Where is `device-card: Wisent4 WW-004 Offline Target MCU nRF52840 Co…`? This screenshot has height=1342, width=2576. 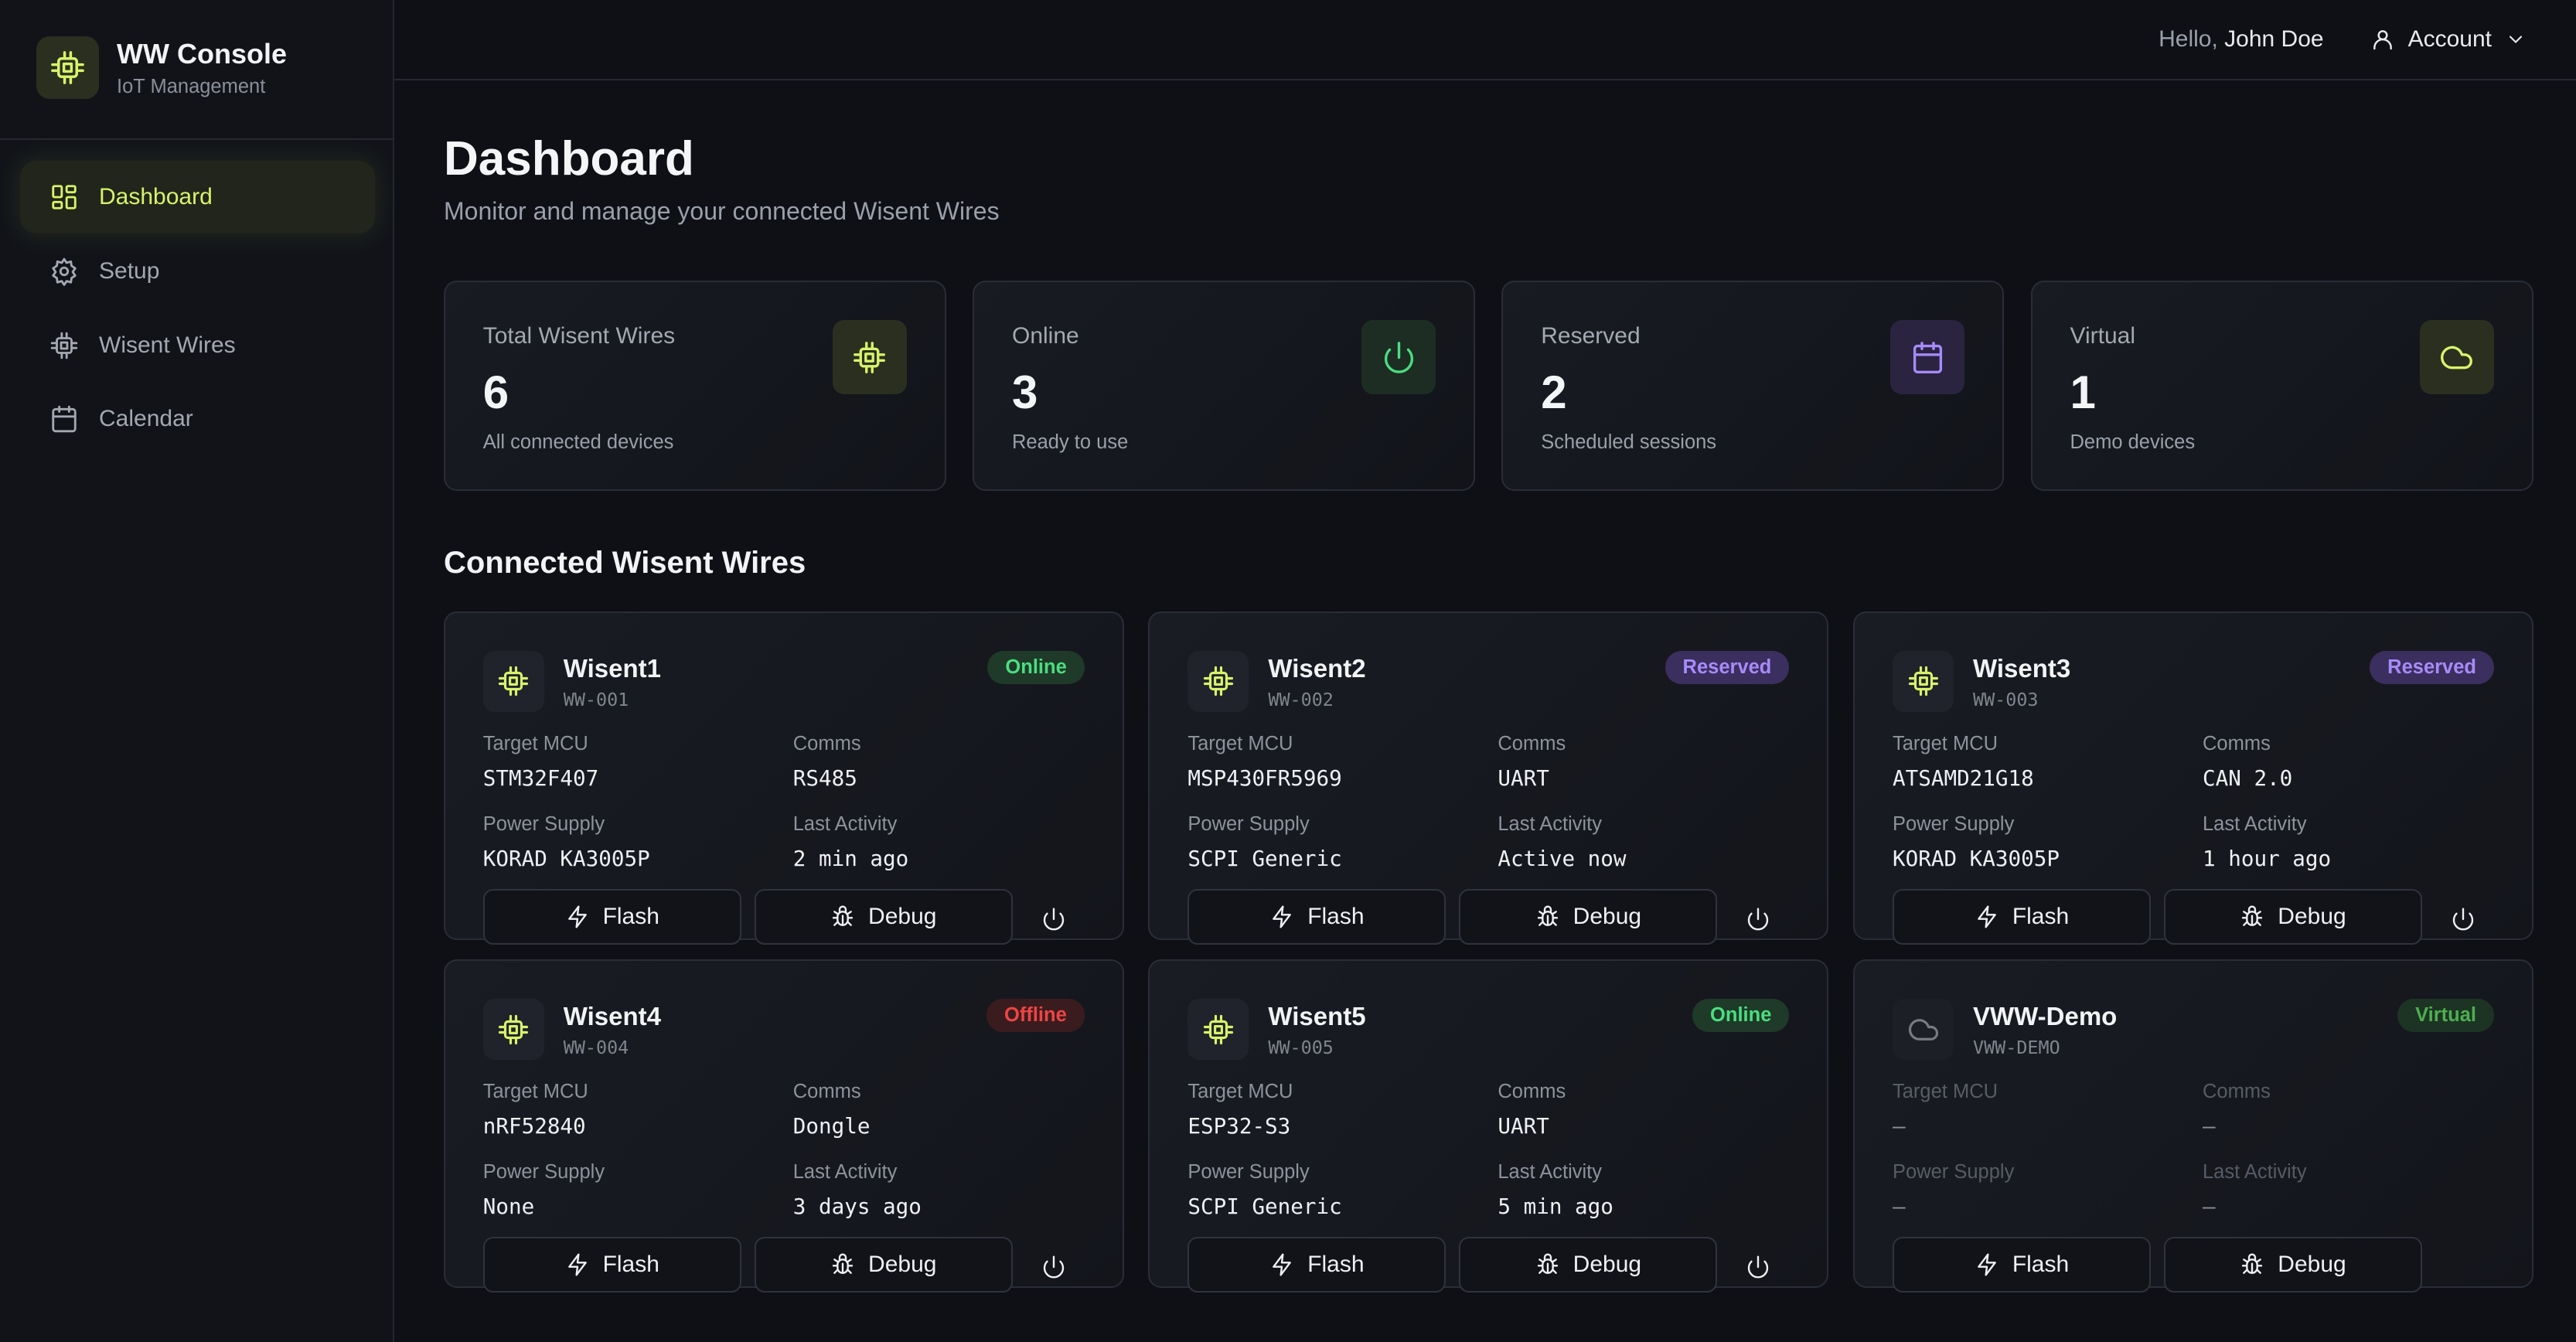
device-card: Wisent4 WW-004 Offline Target MCU nRF52840 Co… is located at coordinates (783, 1126).